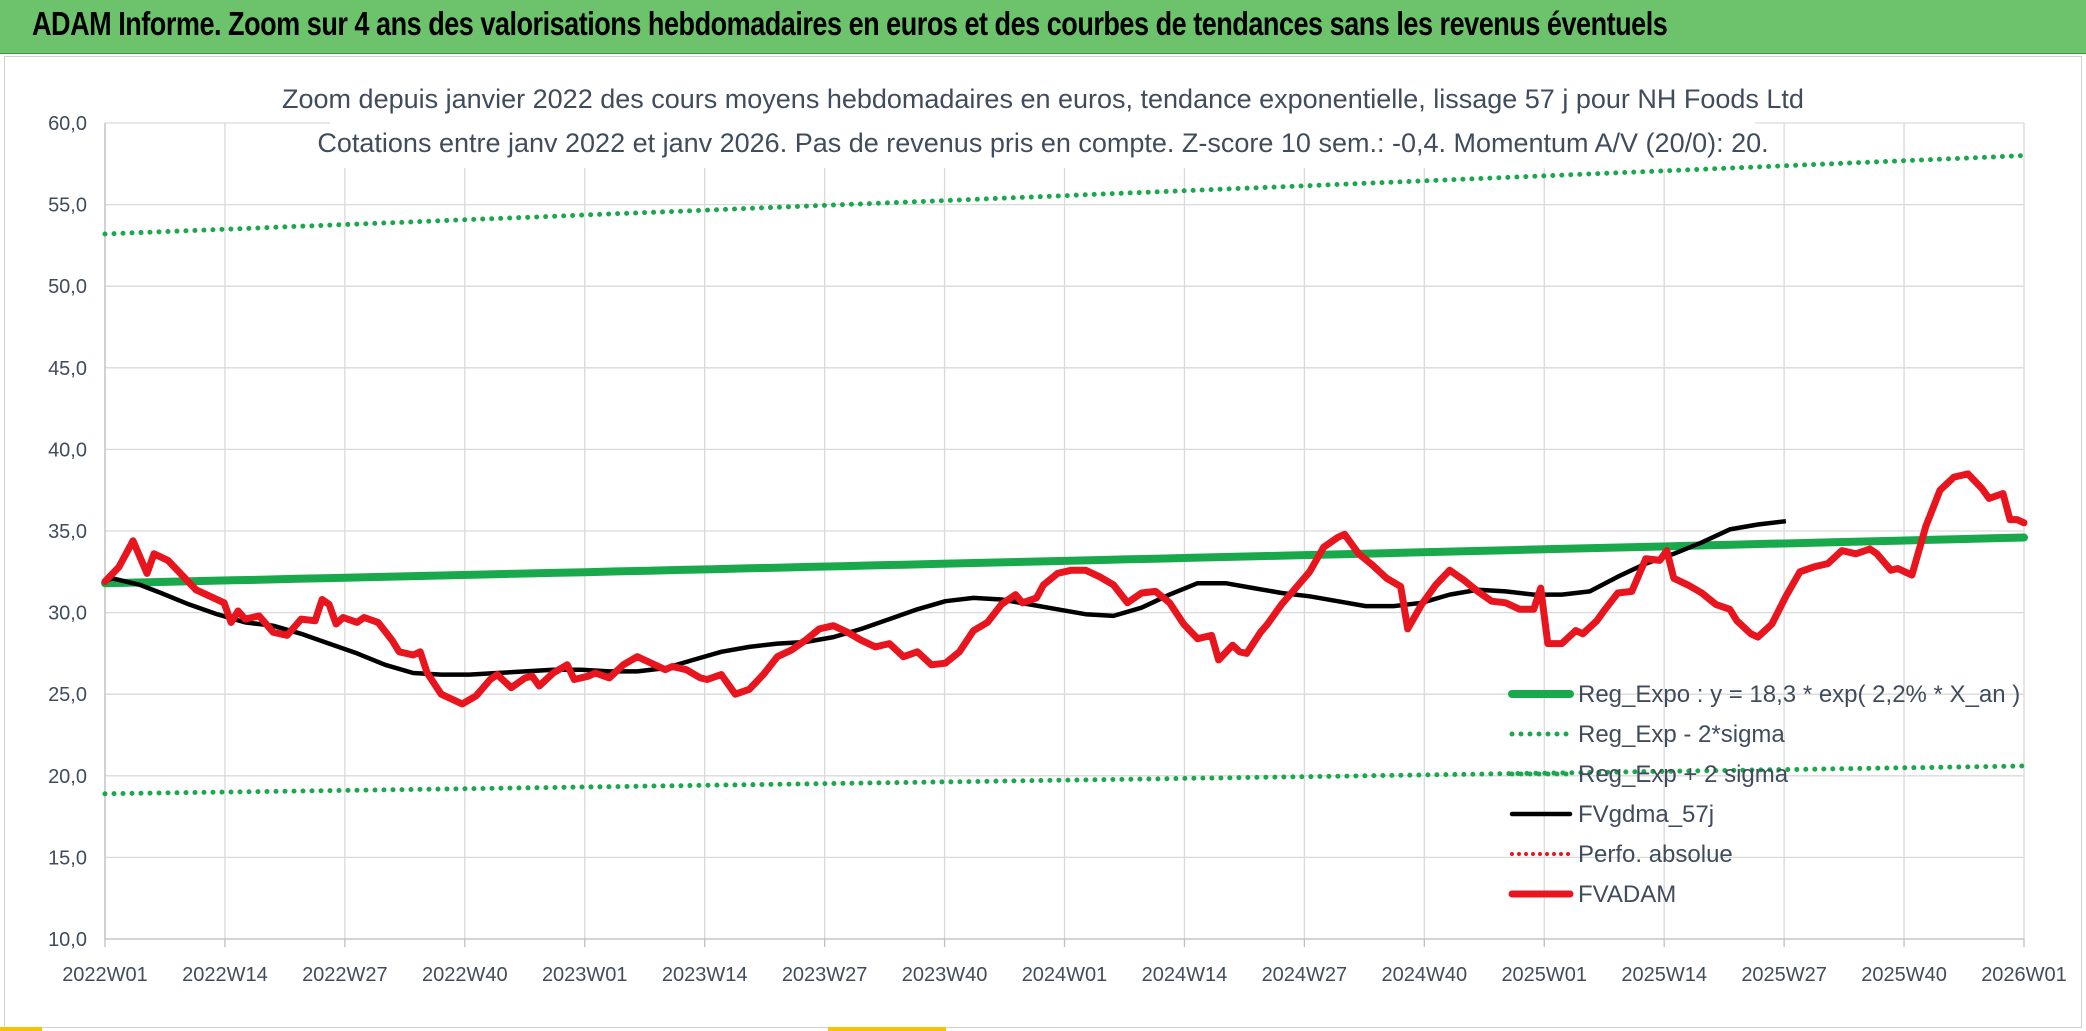 Image resolution: width=2086 pixels, height=1031 pixels. I want to click on reg-exp-plus-2sigma-line, so click(1064, 195).